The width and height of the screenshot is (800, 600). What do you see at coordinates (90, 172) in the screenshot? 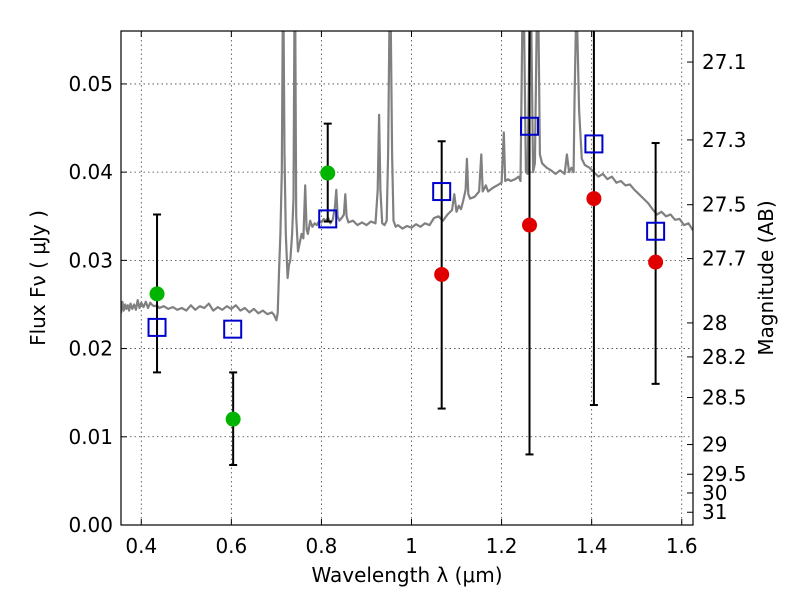
I see `y-tick-label: 0.04` at bounding box center [90, 172].